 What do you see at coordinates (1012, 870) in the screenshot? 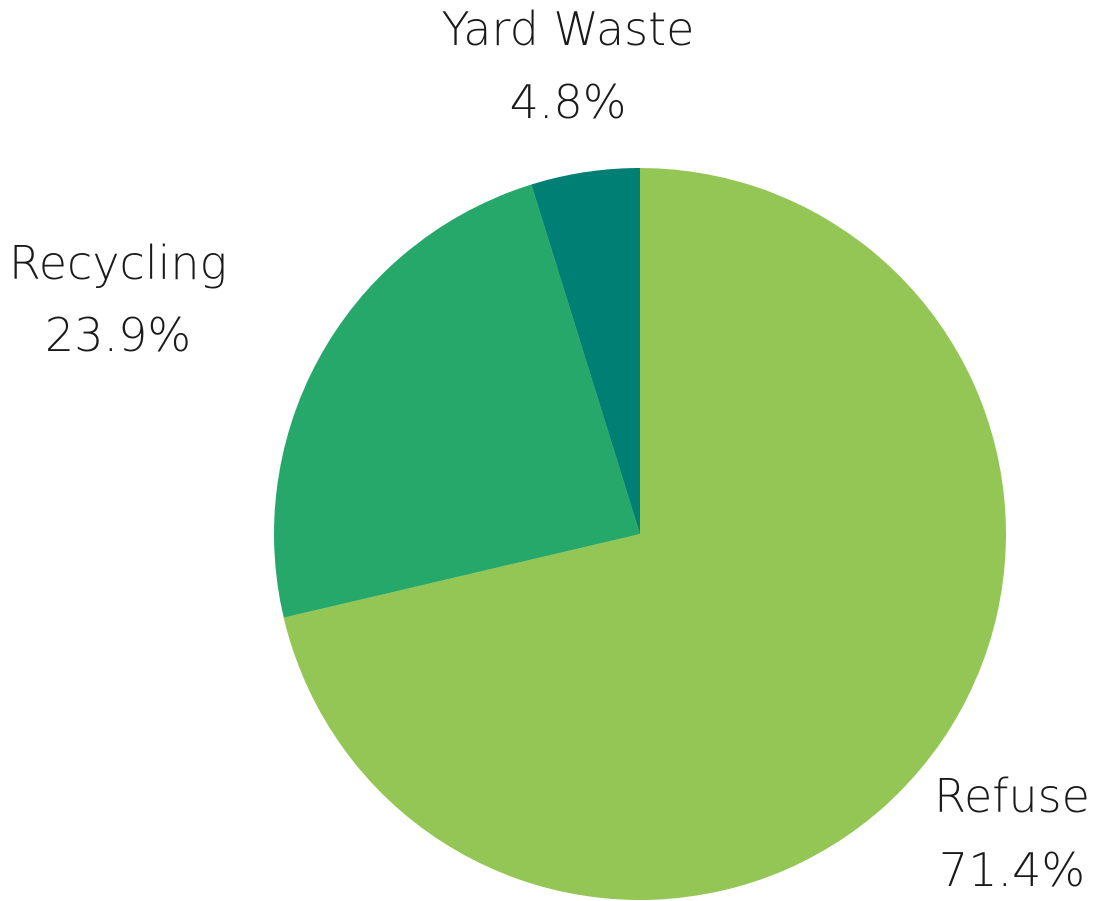
I see `slice-percent-label-refuse: 71.4%` at bounding box center [1012, 870].